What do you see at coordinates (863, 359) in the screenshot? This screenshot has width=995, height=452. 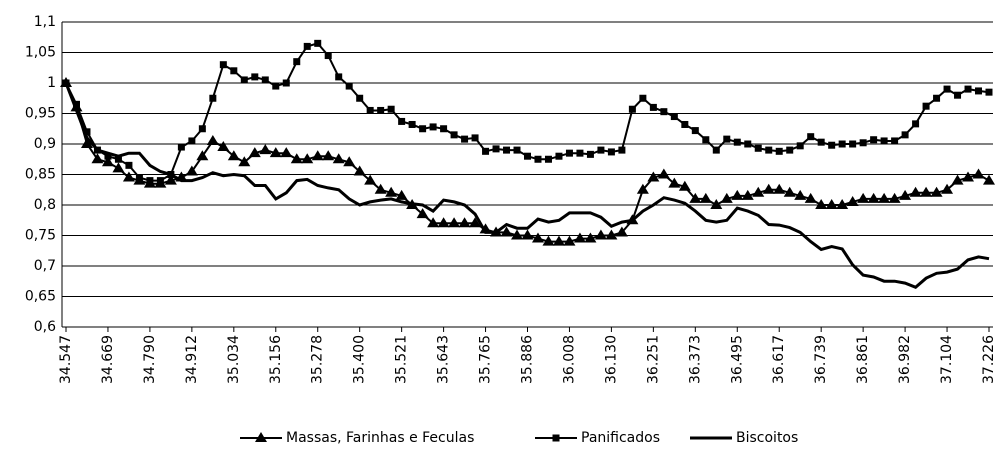 I see `x-tick-label: 36.861` at bounding box center [863, 359].